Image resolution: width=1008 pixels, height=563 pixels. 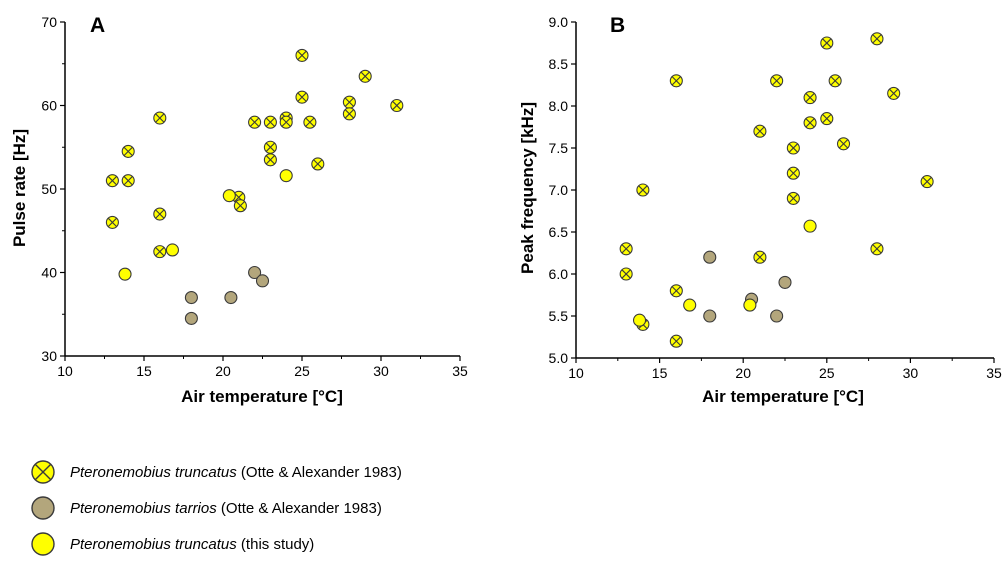 I want to click on panel-b-label: B, so click(x=617, y=25).